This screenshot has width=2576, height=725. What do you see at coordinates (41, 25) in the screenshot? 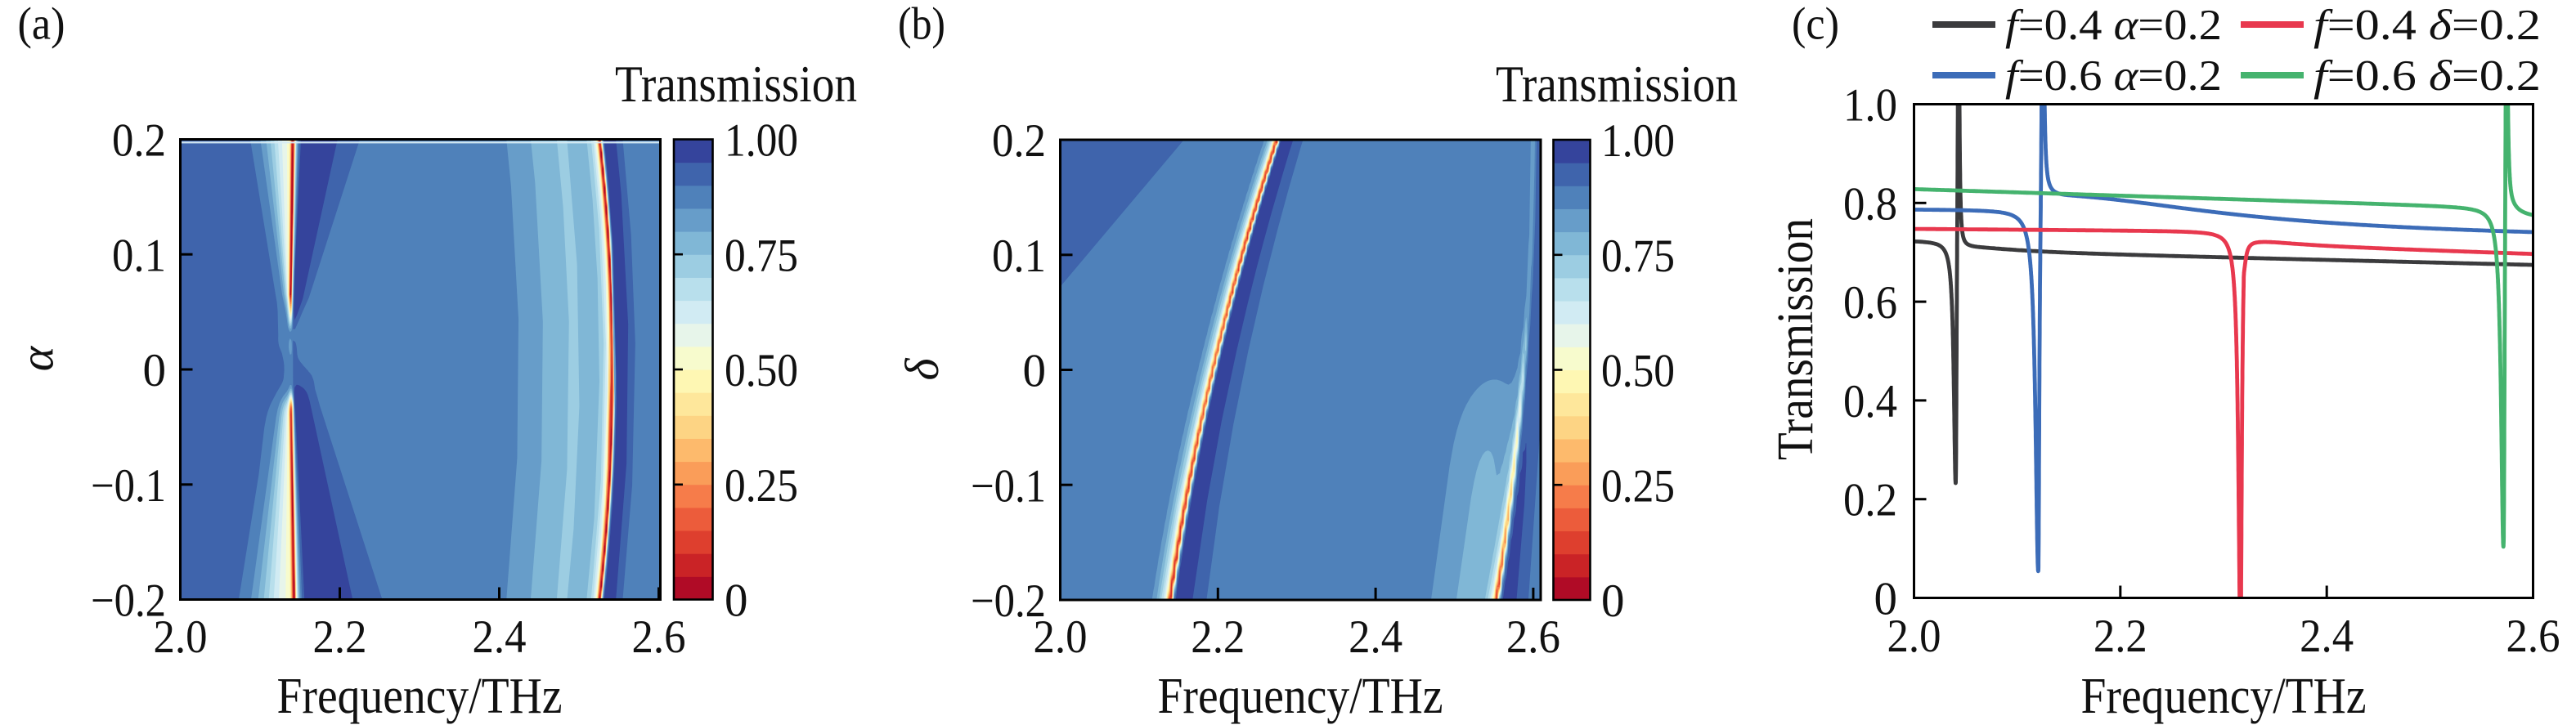
I see `svg-text: (a)` at bounding box center [41, 25].